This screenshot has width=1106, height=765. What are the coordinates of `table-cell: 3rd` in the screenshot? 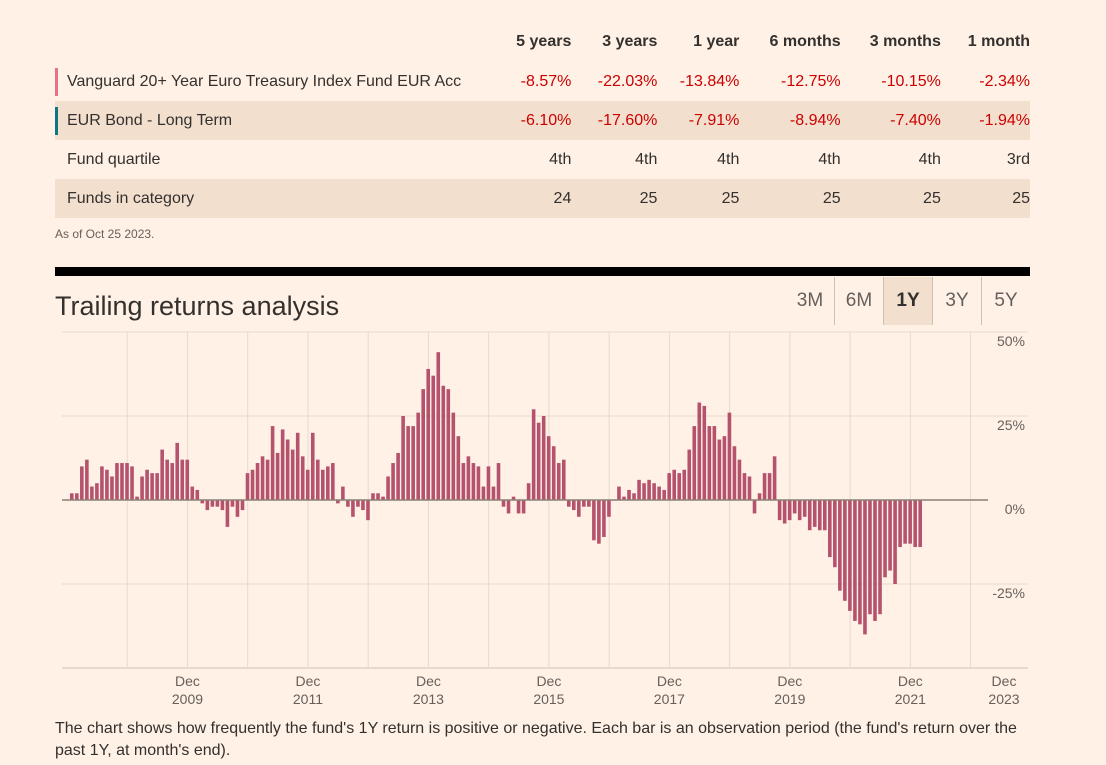 It's located at (1018, 159).